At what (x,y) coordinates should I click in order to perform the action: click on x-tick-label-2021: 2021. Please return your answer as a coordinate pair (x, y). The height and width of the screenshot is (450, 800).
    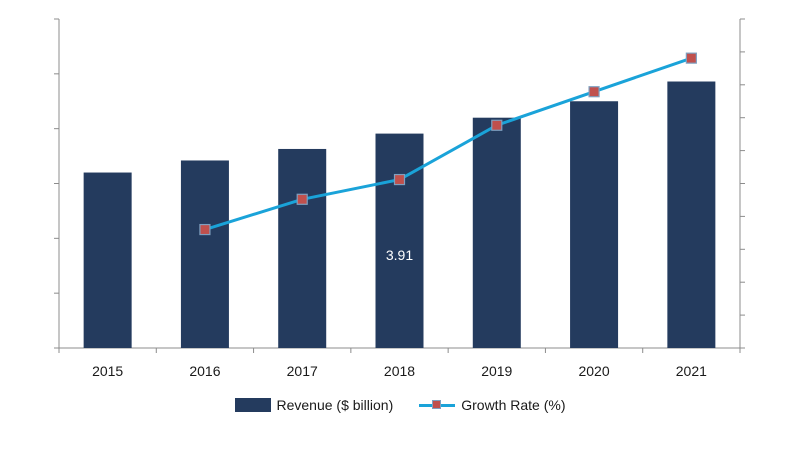
    Looking at the image, I should click on (691, 371).